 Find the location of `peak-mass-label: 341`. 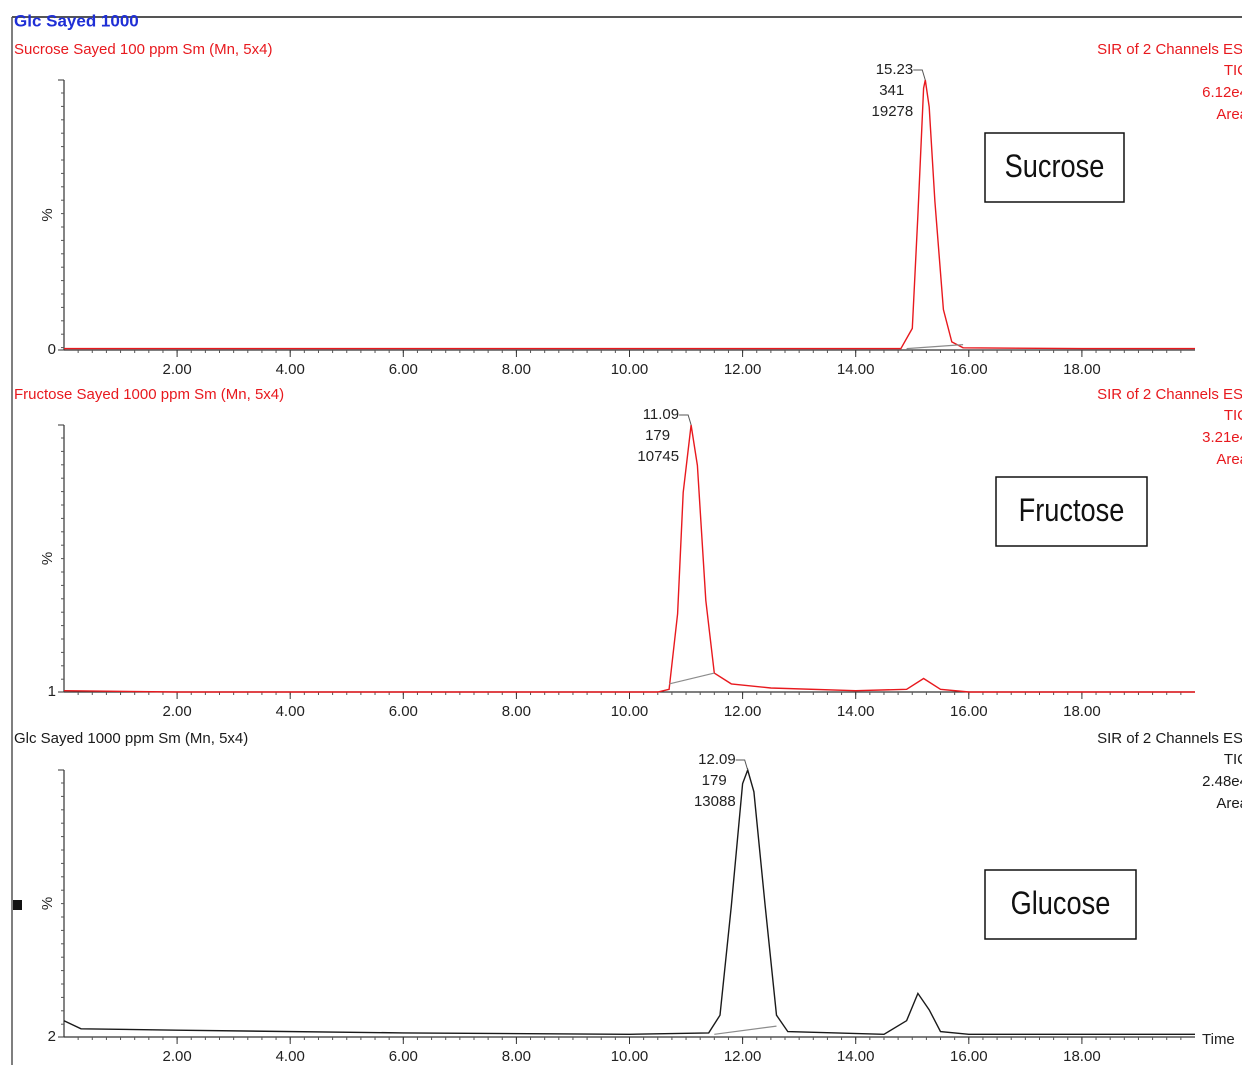

peak-mass-label: 341 is located at coordinates (891, 90).